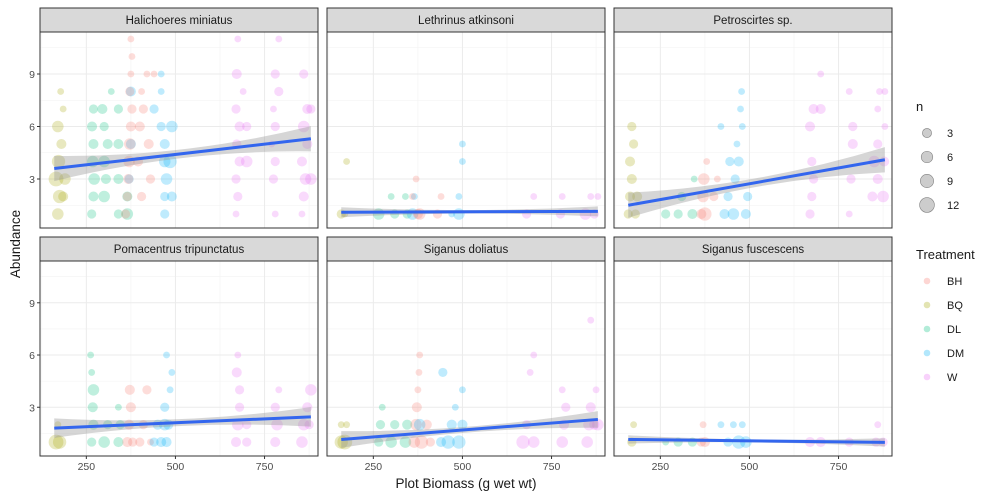 The width and height of the screenshot is (1000, 500). I want to click on size-legend-title: n, so click(919, 106).